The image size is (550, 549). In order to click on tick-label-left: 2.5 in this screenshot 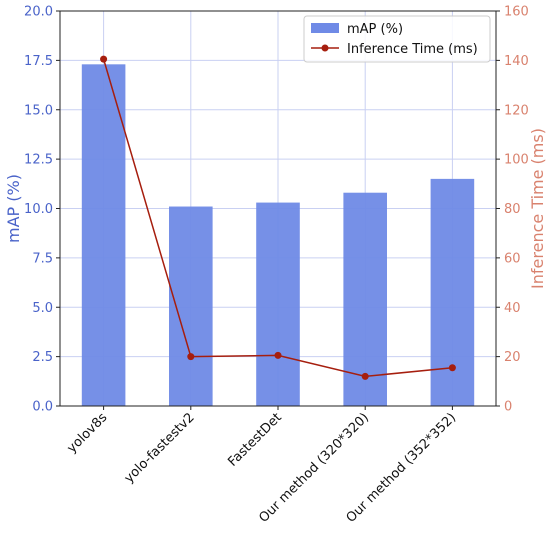, I will do `click(42, 357)`.